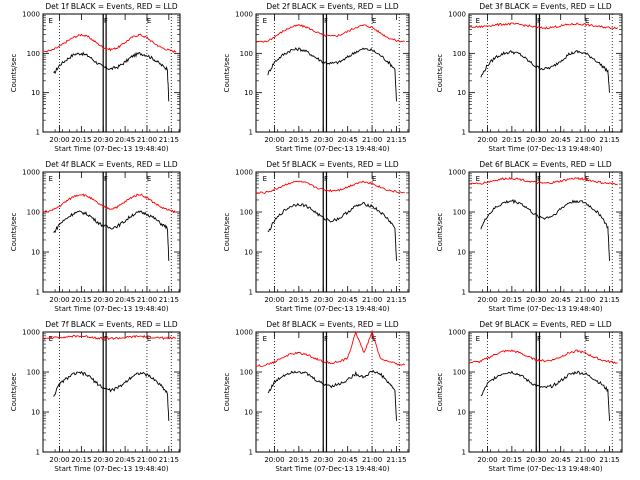 This screenshot has height=480, width=640. Describe the element at coordinates (545, 6) in the screenshot. I see `panel-title: Det 3f BLACK = Events, RED = LLD` at that location.